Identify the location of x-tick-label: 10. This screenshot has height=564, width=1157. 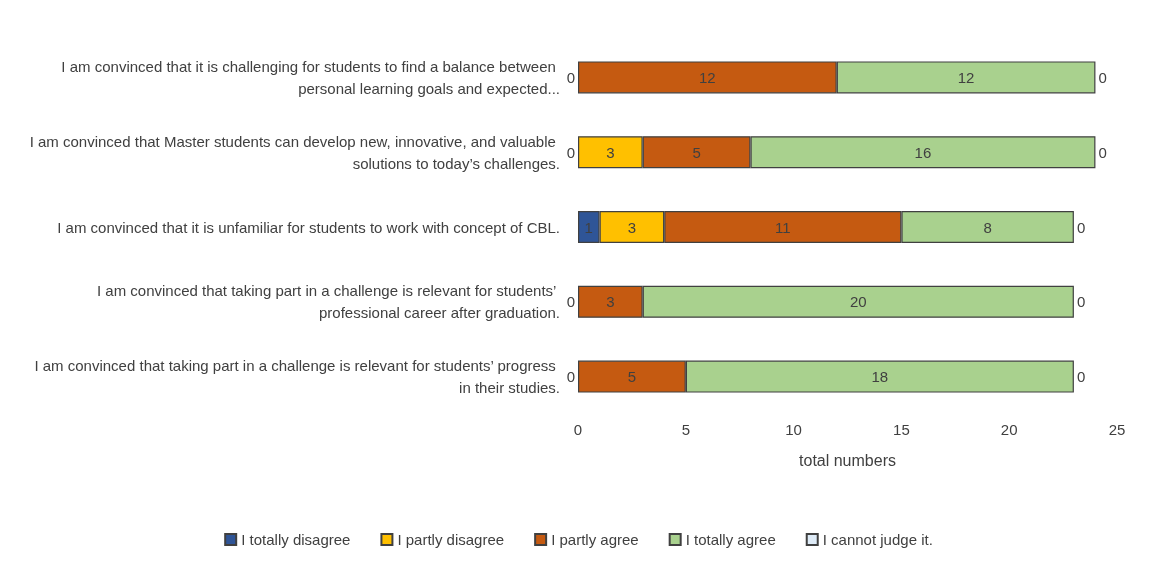
(793, 429).